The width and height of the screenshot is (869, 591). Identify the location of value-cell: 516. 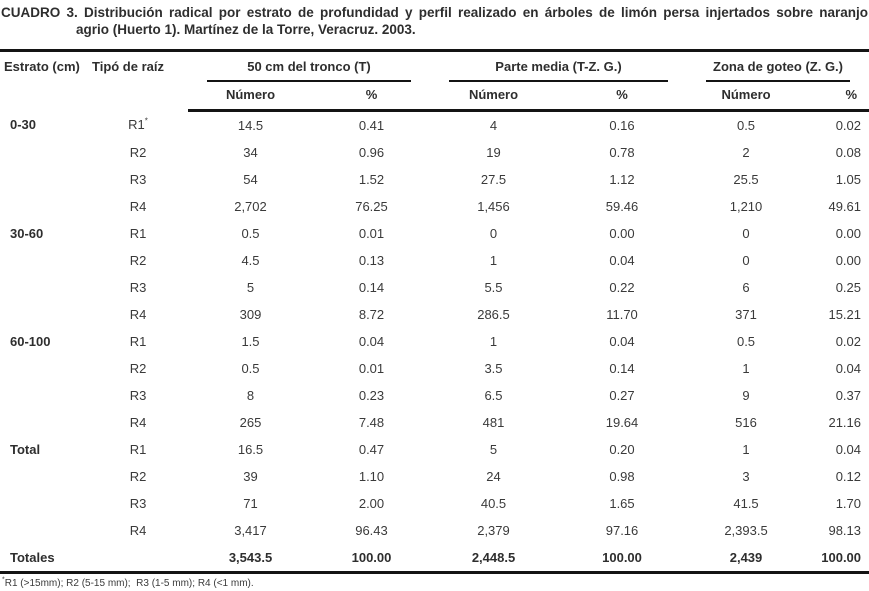
(746, 422).